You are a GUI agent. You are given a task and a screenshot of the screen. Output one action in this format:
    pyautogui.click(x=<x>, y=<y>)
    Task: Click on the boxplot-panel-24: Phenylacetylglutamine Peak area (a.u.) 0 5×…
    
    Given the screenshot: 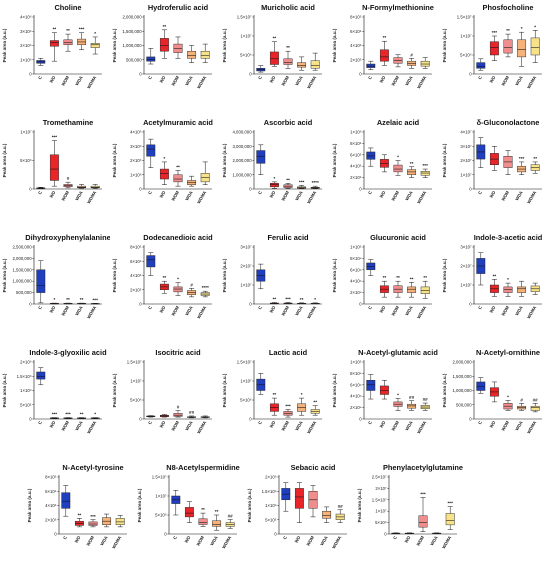 What is the action you would take?
    pyautogui.click(x=410, y=506)
    